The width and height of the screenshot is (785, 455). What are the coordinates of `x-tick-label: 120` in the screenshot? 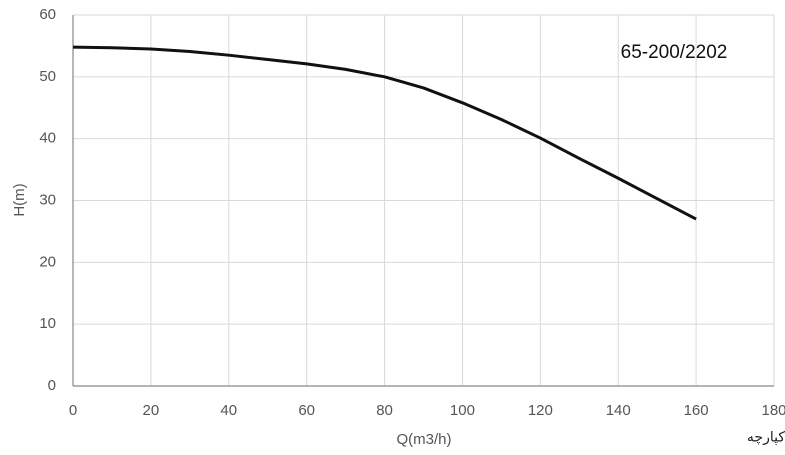 It's located at (540, 410).